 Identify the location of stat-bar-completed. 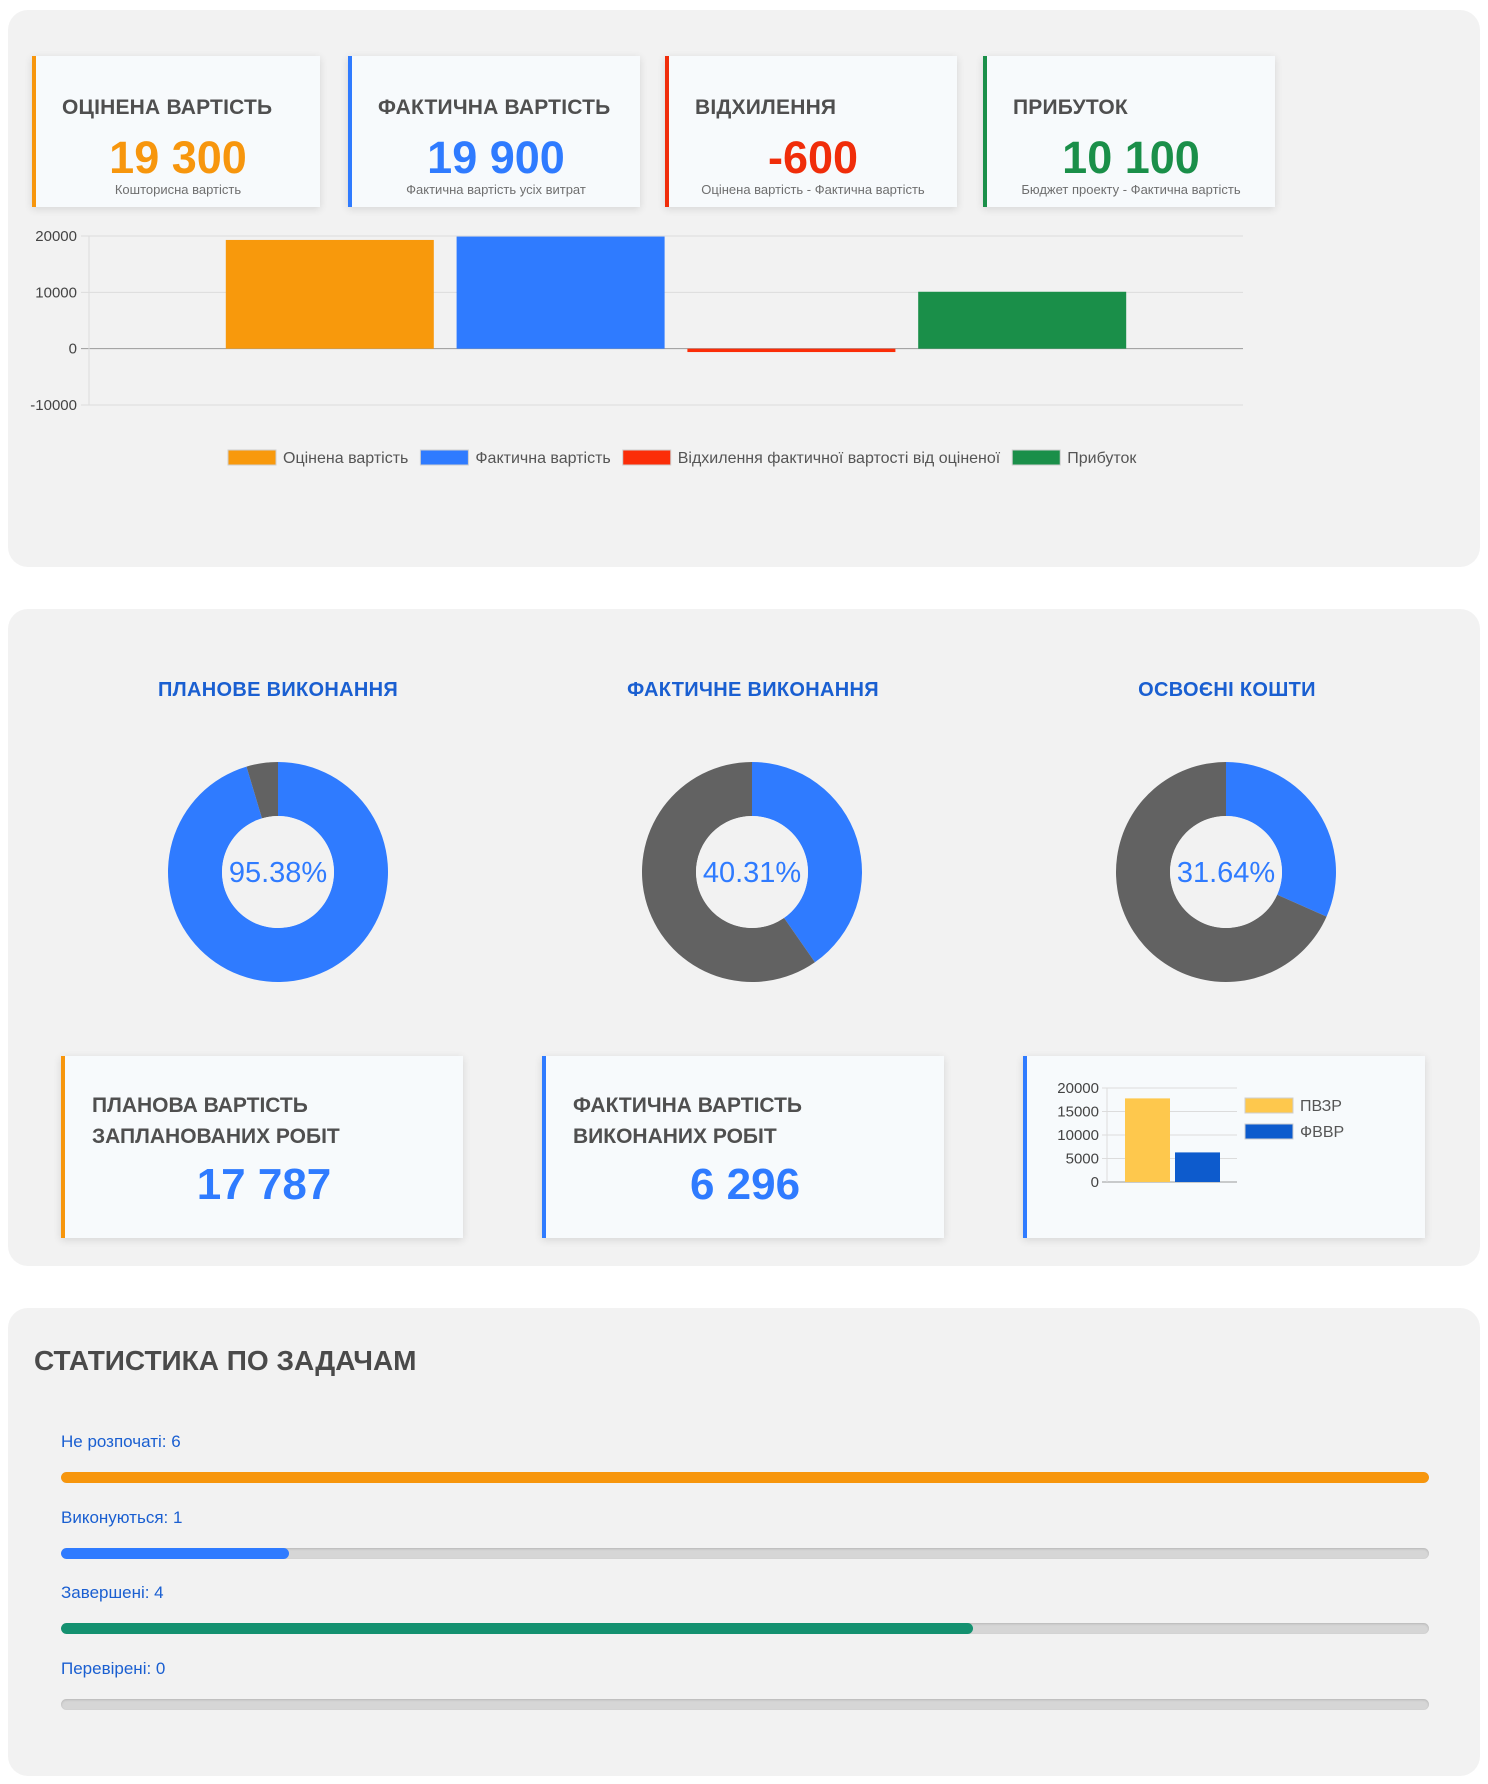
(745, 1628).